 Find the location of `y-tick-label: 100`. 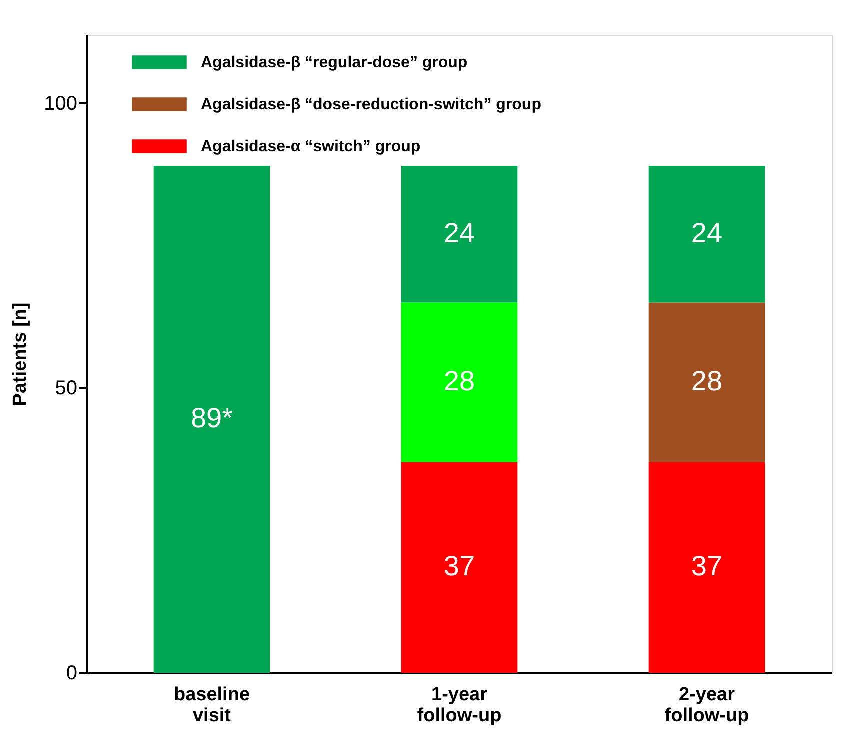

y-tick-label: 100 is located at coordinates (61, 103).